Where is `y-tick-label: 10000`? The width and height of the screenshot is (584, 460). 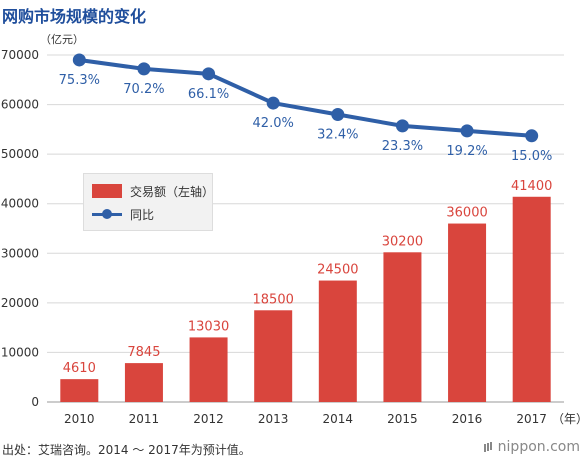 y-tick-label: 10000 is located at coordinates (20, 352).